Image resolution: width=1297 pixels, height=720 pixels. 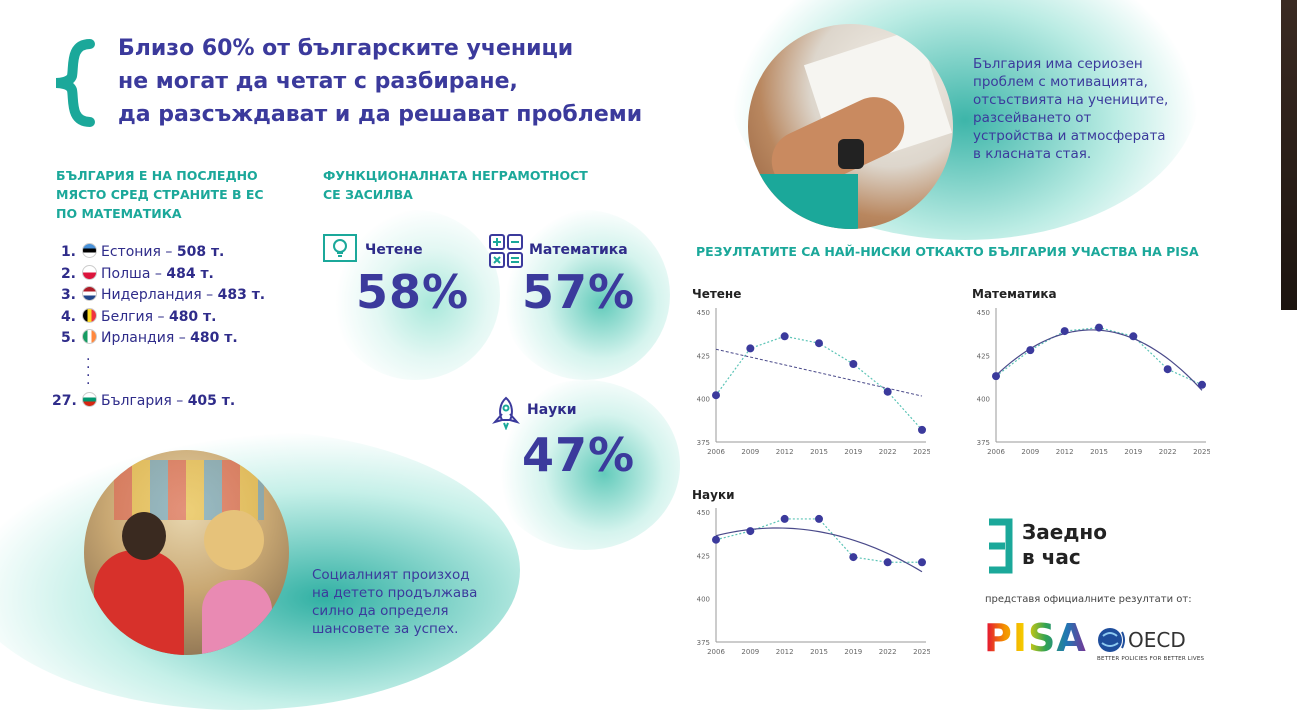 I want to click on zaedno-logo-icon, so click(x=1001, y=546).